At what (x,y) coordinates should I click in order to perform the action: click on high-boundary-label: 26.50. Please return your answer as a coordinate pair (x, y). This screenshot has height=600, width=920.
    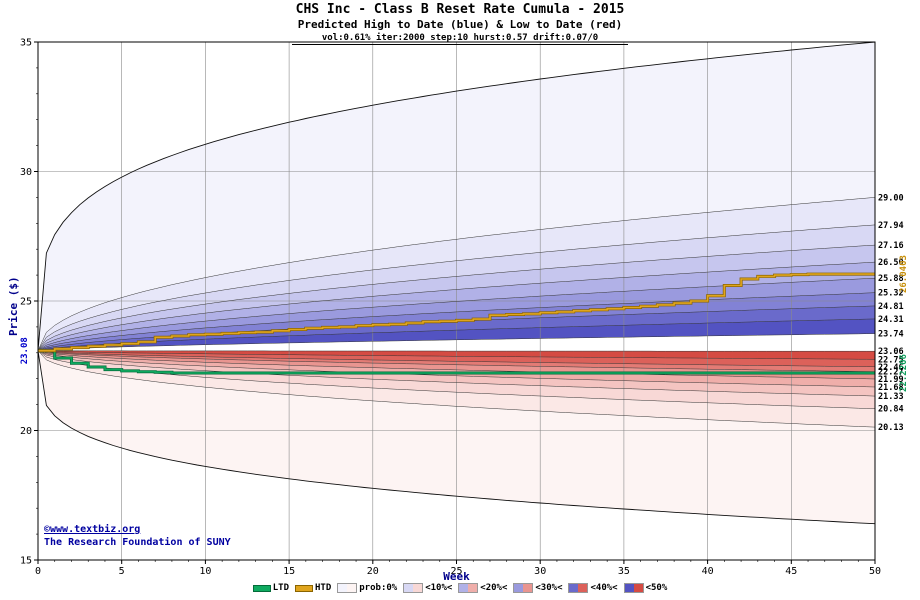
    Looking at the image, I should click on (891, 263).